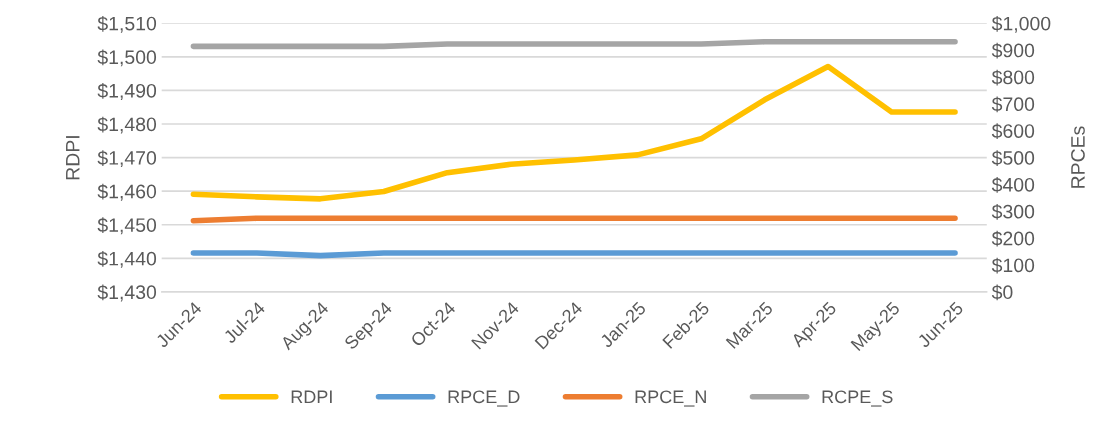  I want to click on legend-label: RCPE_S, so click(857, 398).